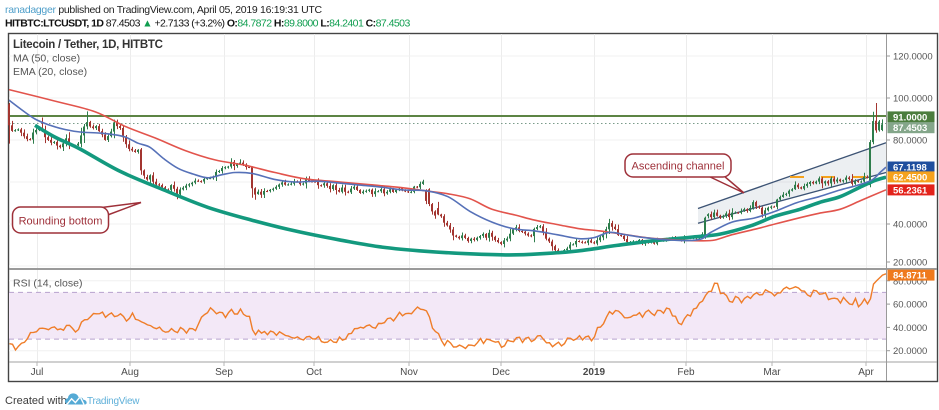  Describe the element at coordinates (409, 372) in the screenshot. I see `svg-text: Nov` at that location.